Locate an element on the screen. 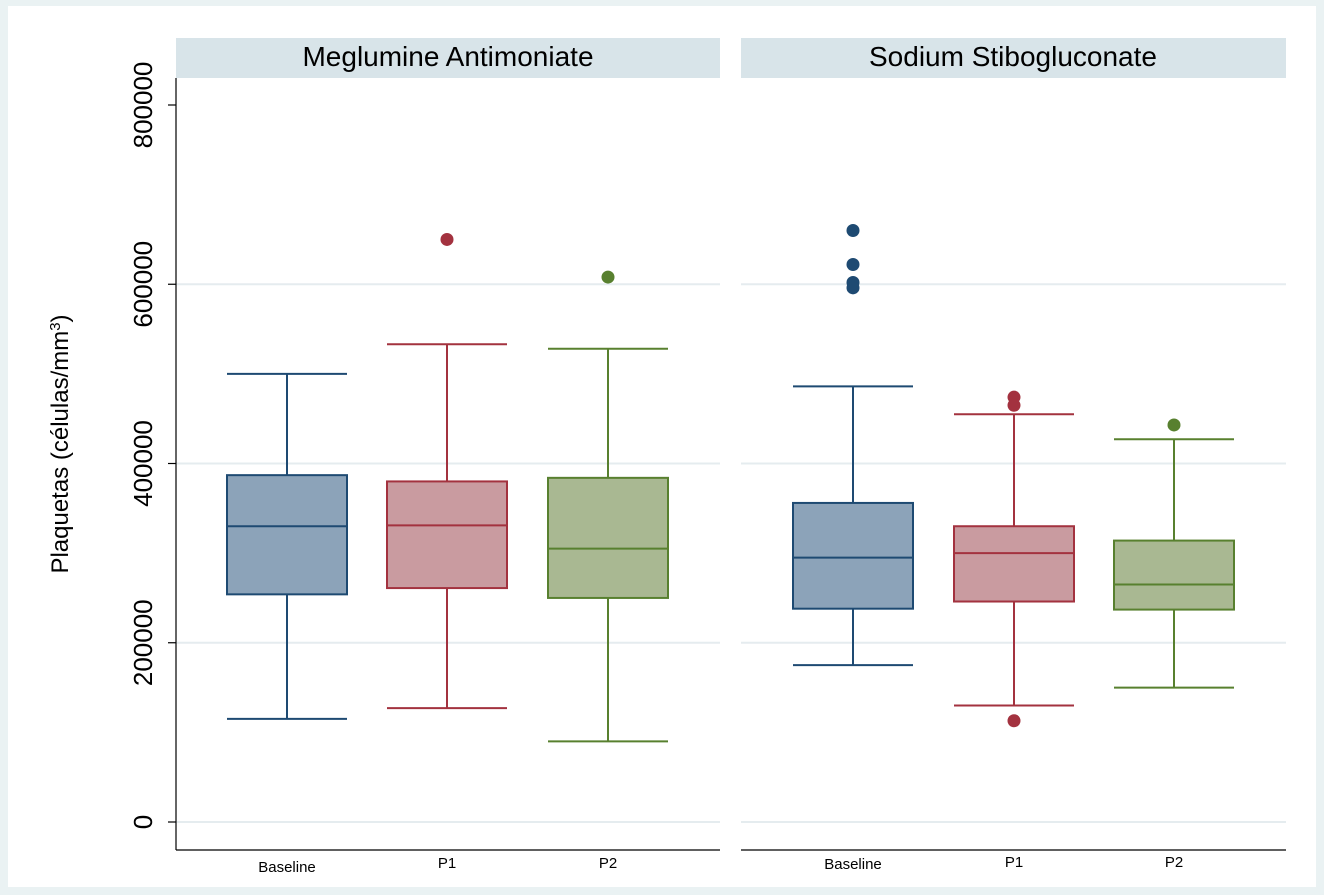 The image size is (1324, 895). y-tick-label: 400000 is located at coordinates (143, 463).